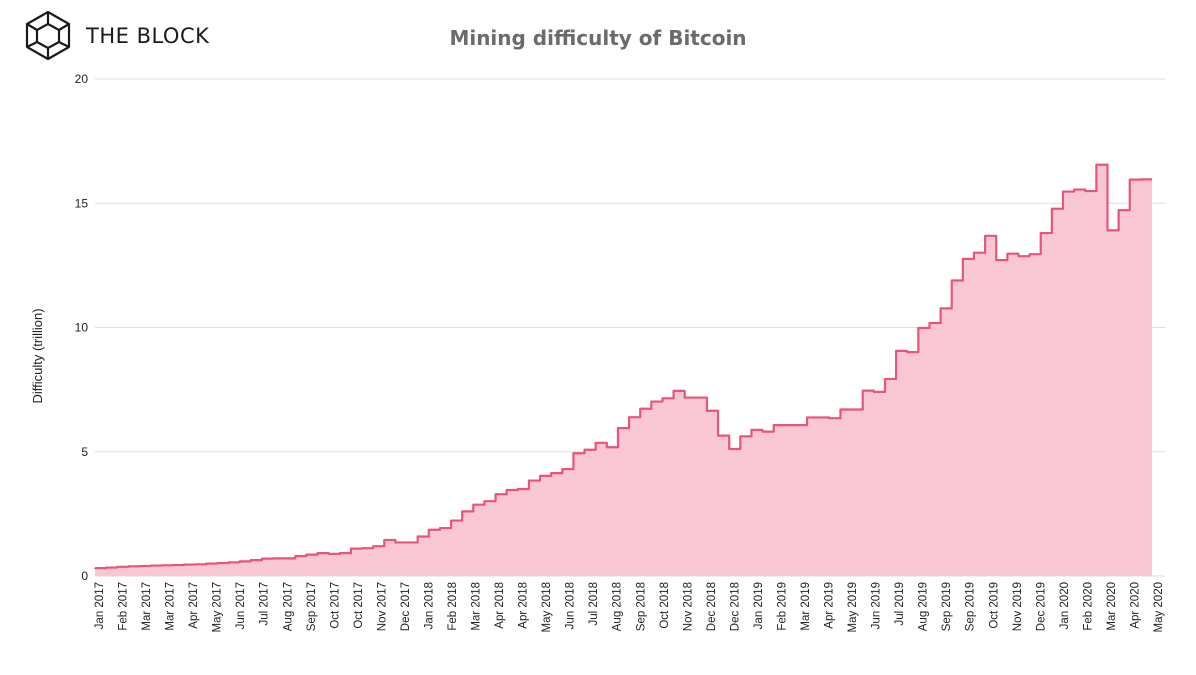  I want to click on x-tick-label-37: Sep 2019, so click(971, 606).